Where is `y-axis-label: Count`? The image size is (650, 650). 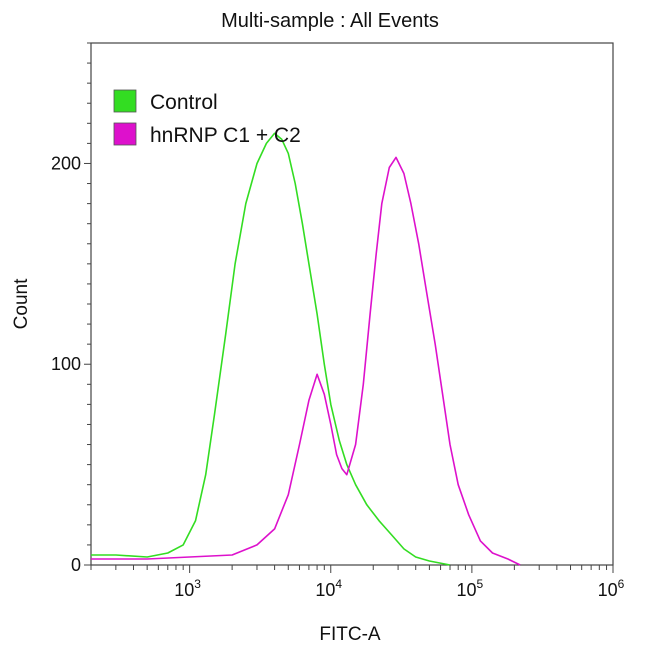 y-axis-label: Count is located at coordinates (21, 303).